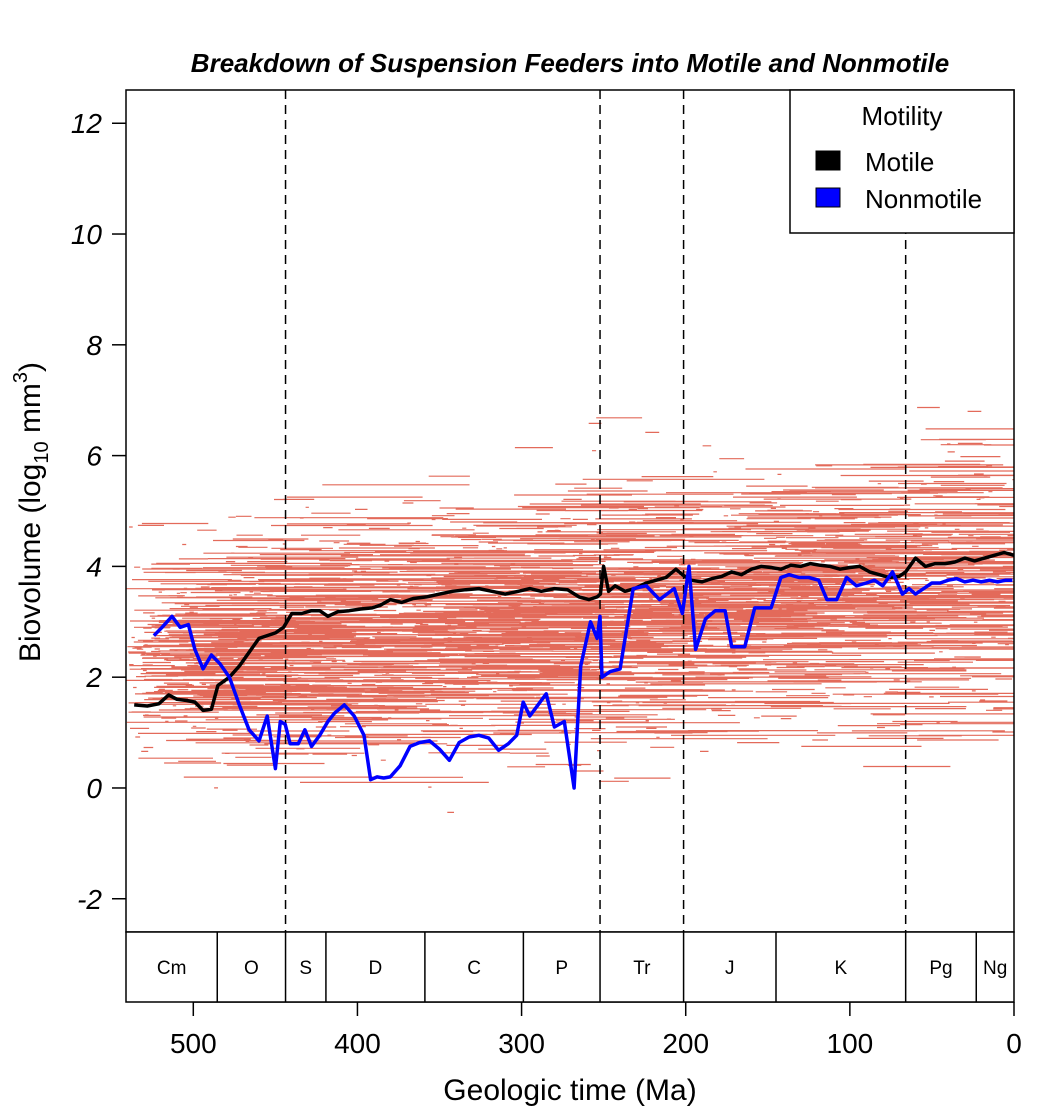  Describe the element at coordinates (21, 377) in the screenshot. I see `y-axis-title-sup: 3` at that location.